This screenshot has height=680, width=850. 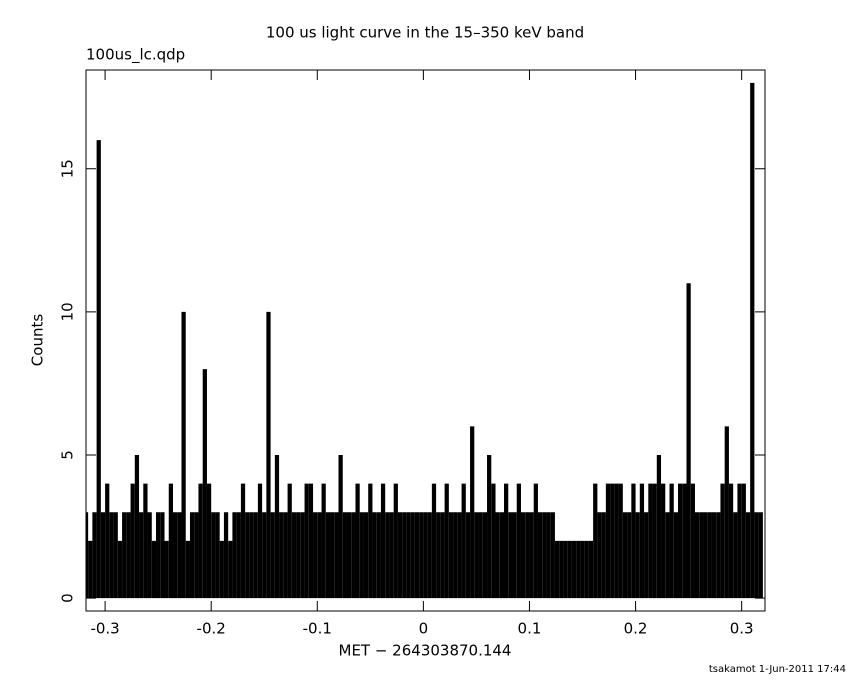 I want to click on footer: tsakamot 1-Jun-2011 17:44, so click(x=777, y=669).